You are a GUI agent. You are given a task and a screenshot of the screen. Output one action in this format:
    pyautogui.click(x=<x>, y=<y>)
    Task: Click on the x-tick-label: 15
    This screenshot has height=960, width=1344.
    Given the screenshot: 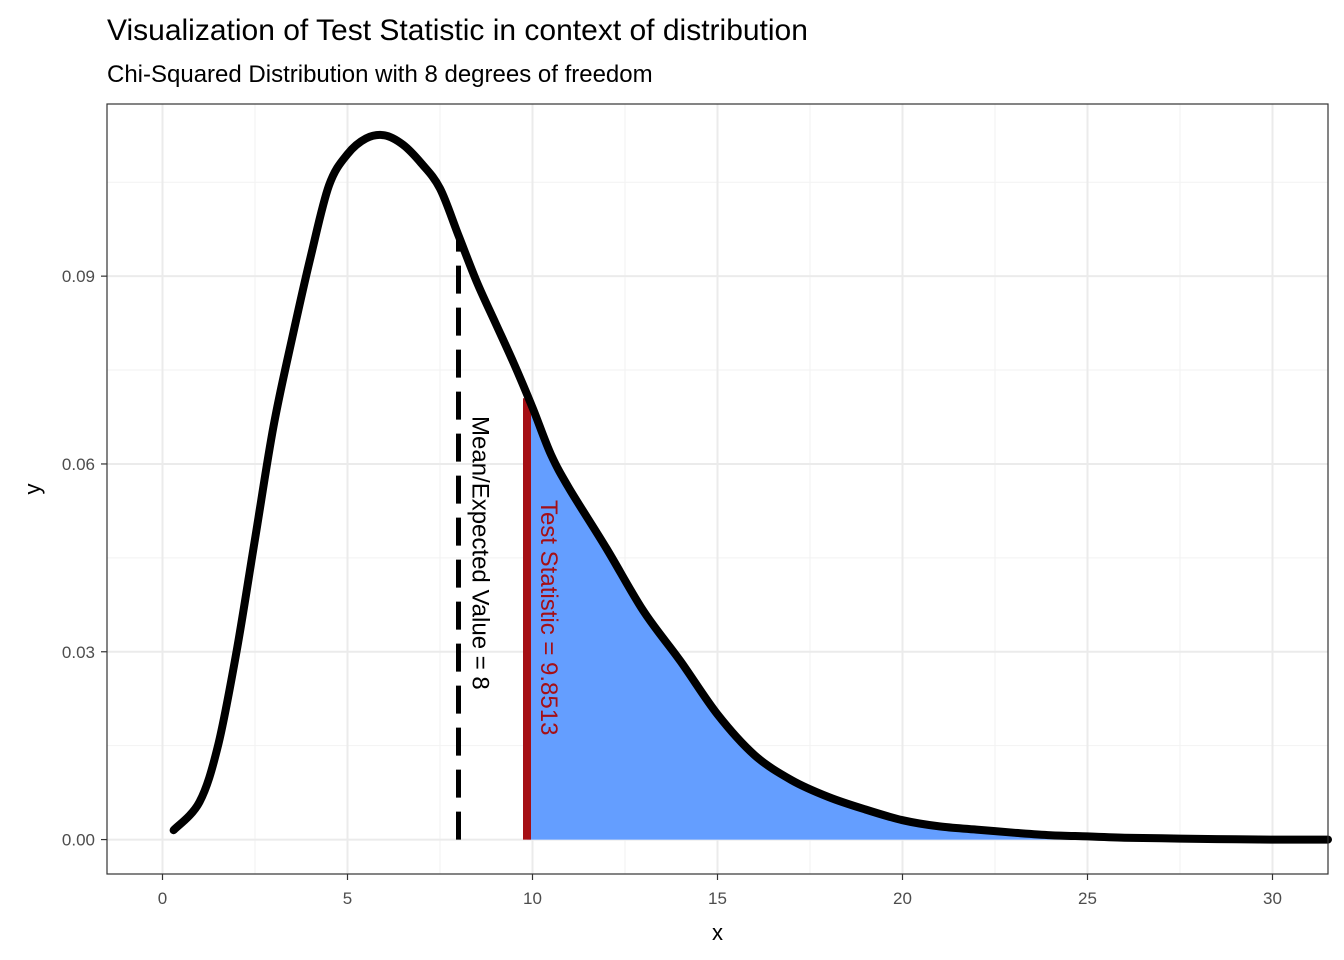 What is the action you would take?
    pyautogui.click(x=717, y=898)
    